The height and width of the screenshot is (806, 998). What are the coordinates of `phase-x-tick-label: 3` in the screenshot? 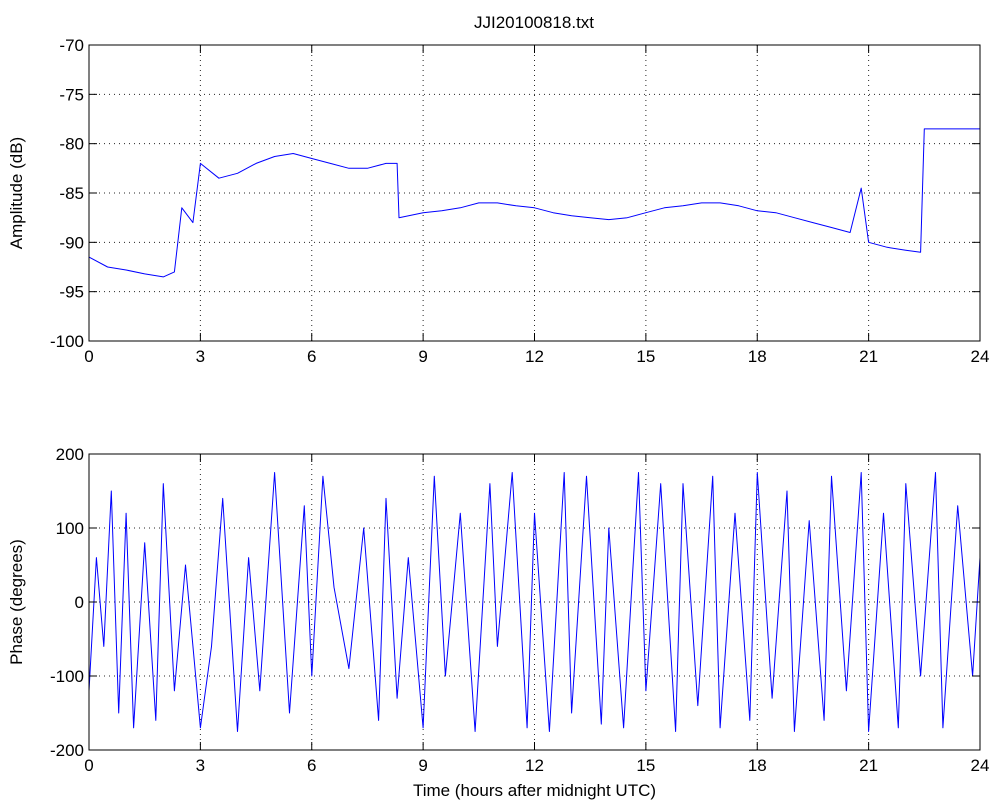 It's located at (200, 765).